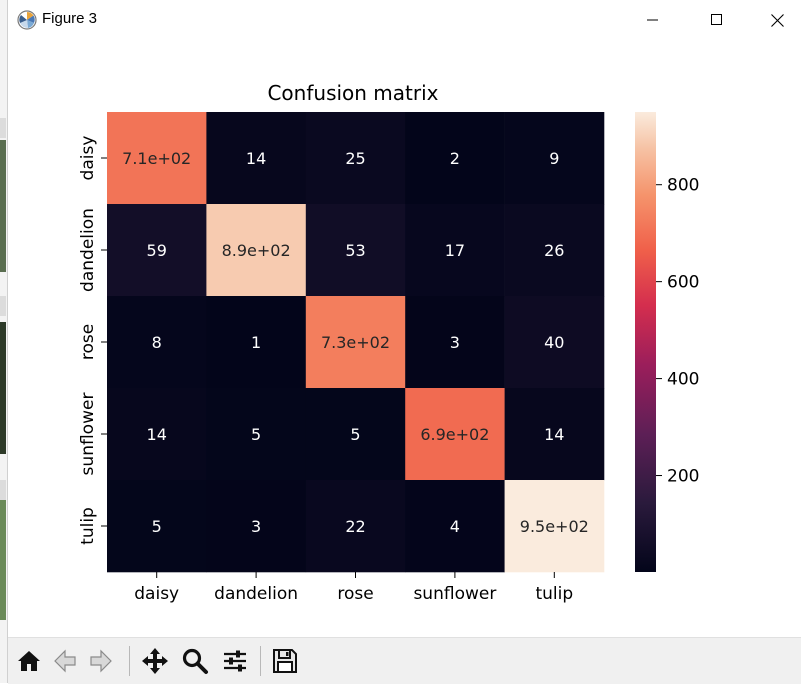 The image size is (801, 684). I want to click on sliders-icon, so click(235, 661).